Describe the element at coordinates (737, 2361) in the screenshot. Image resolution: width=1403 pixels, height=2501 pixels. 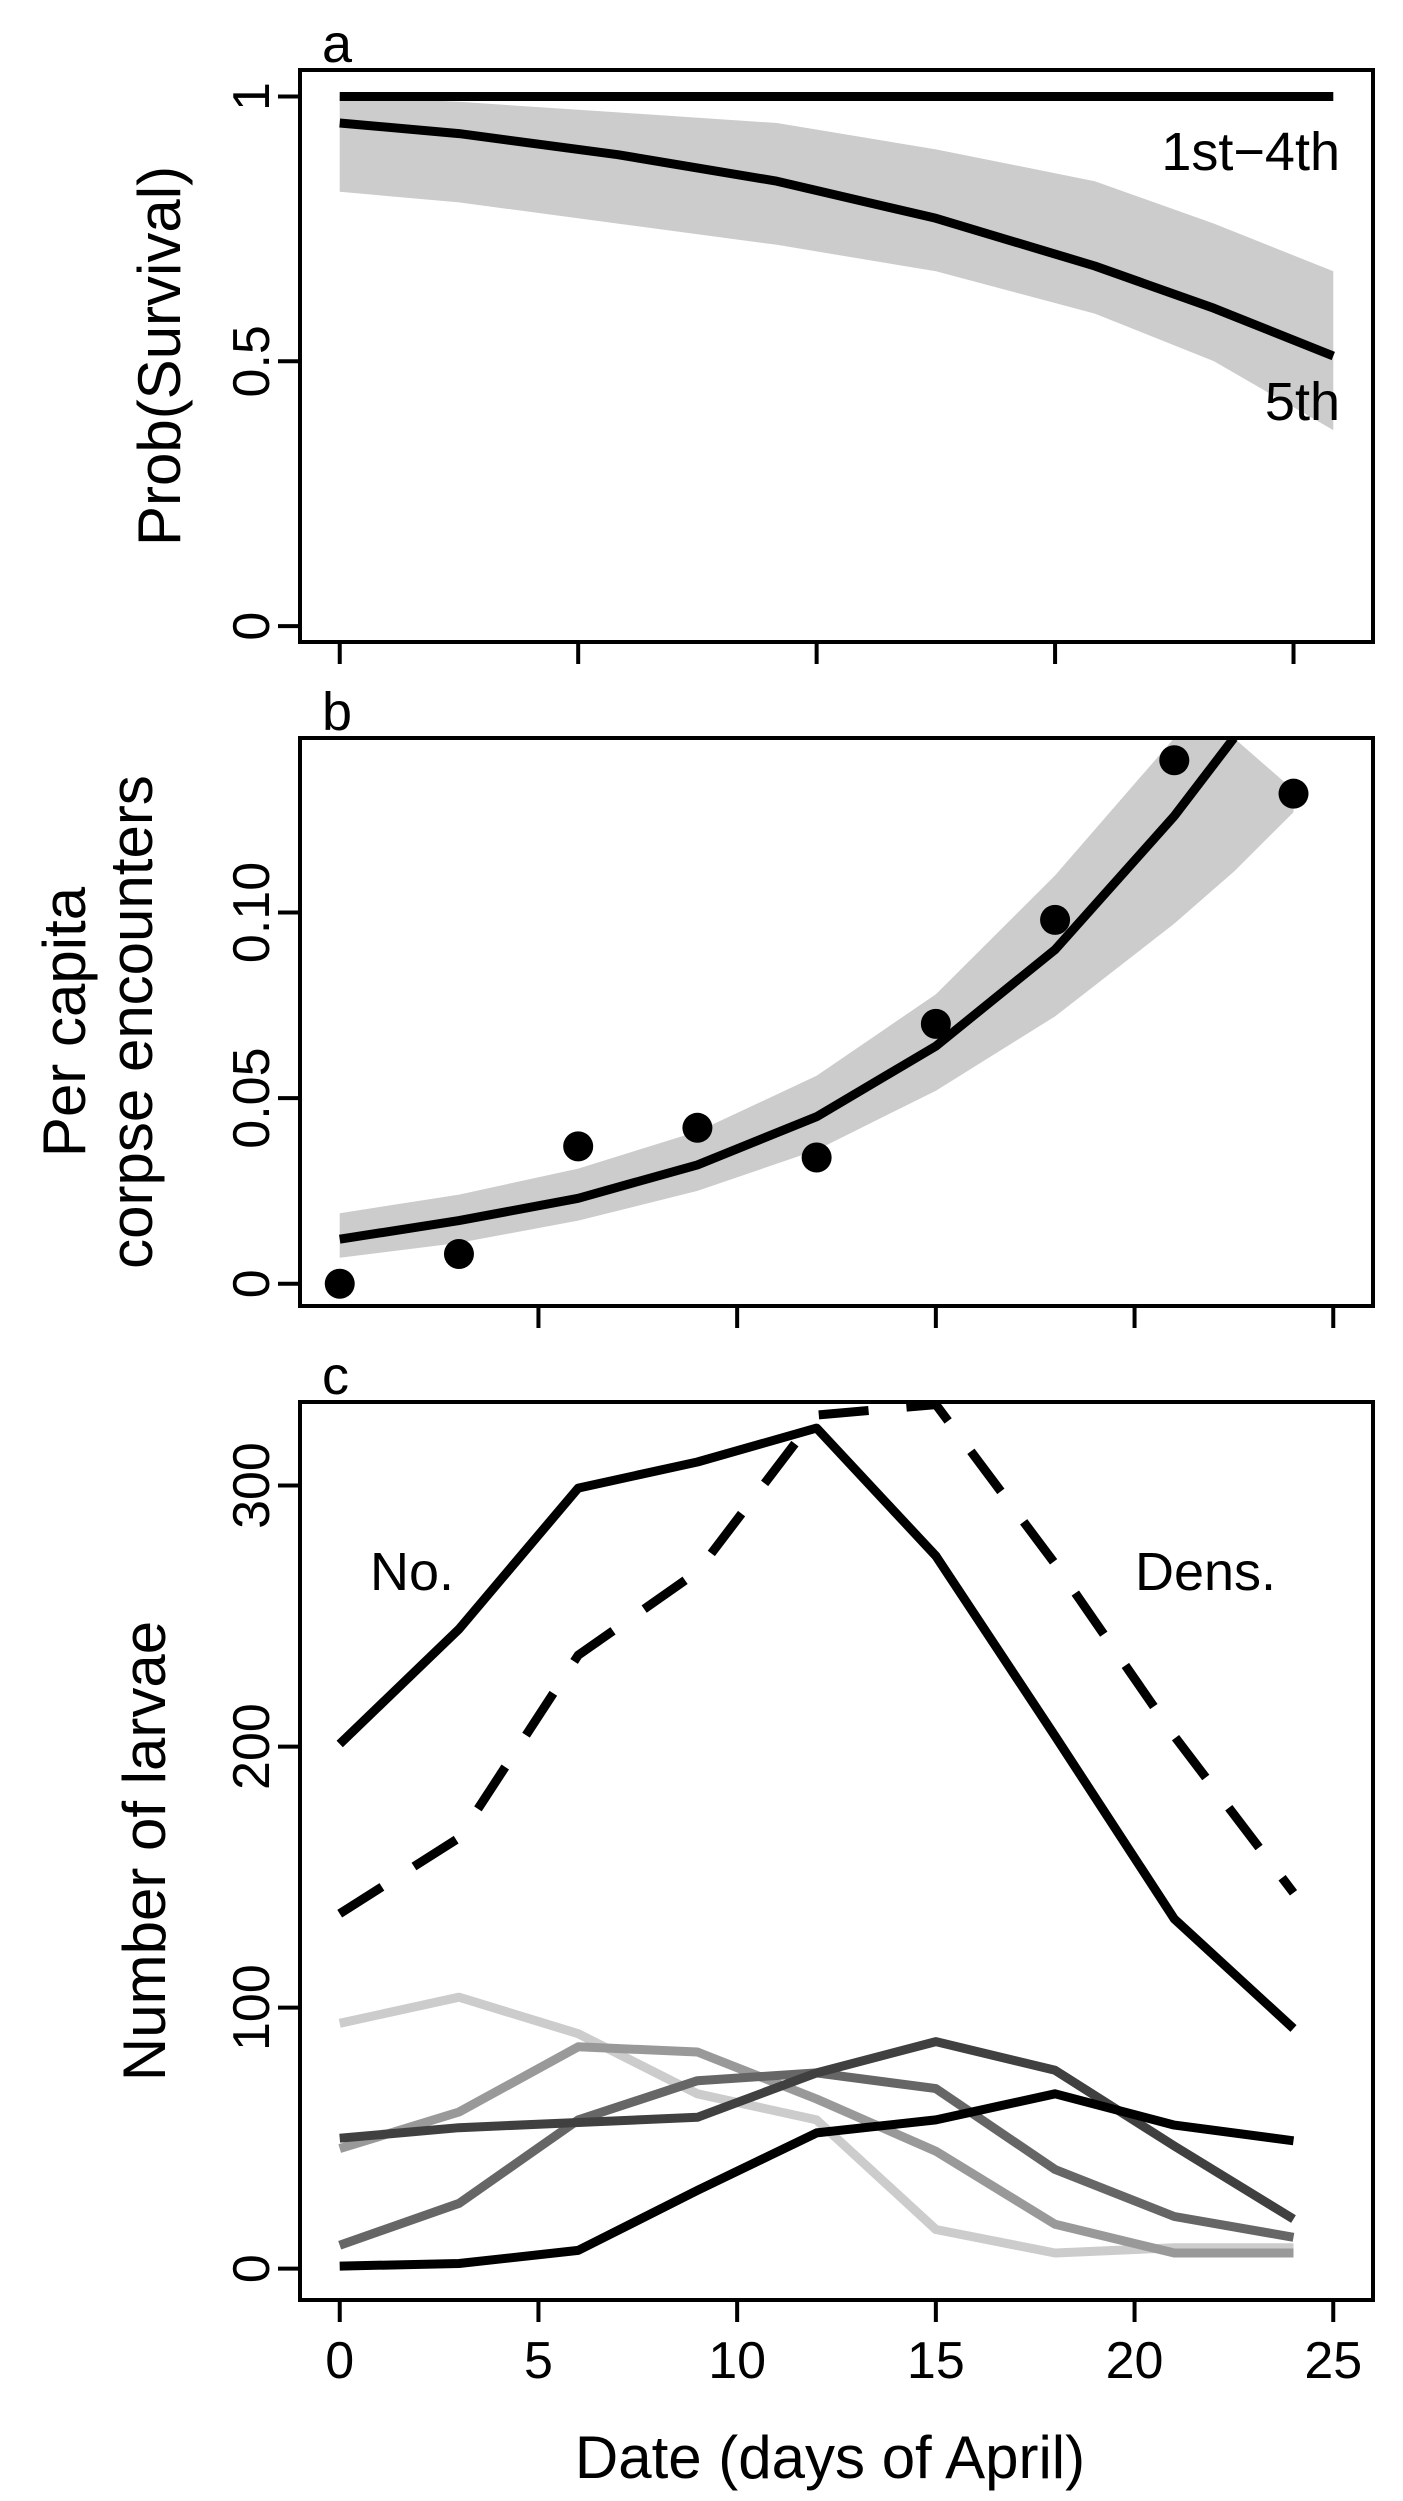
I see `panel-c-xtick-label: 10` at that location.